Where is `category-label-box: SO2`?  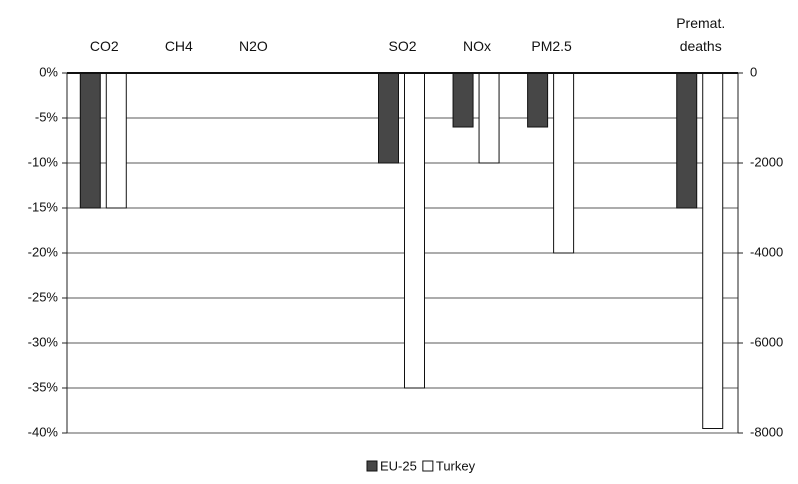
category-label-box: SO2 is located at coordinates (402, 46).